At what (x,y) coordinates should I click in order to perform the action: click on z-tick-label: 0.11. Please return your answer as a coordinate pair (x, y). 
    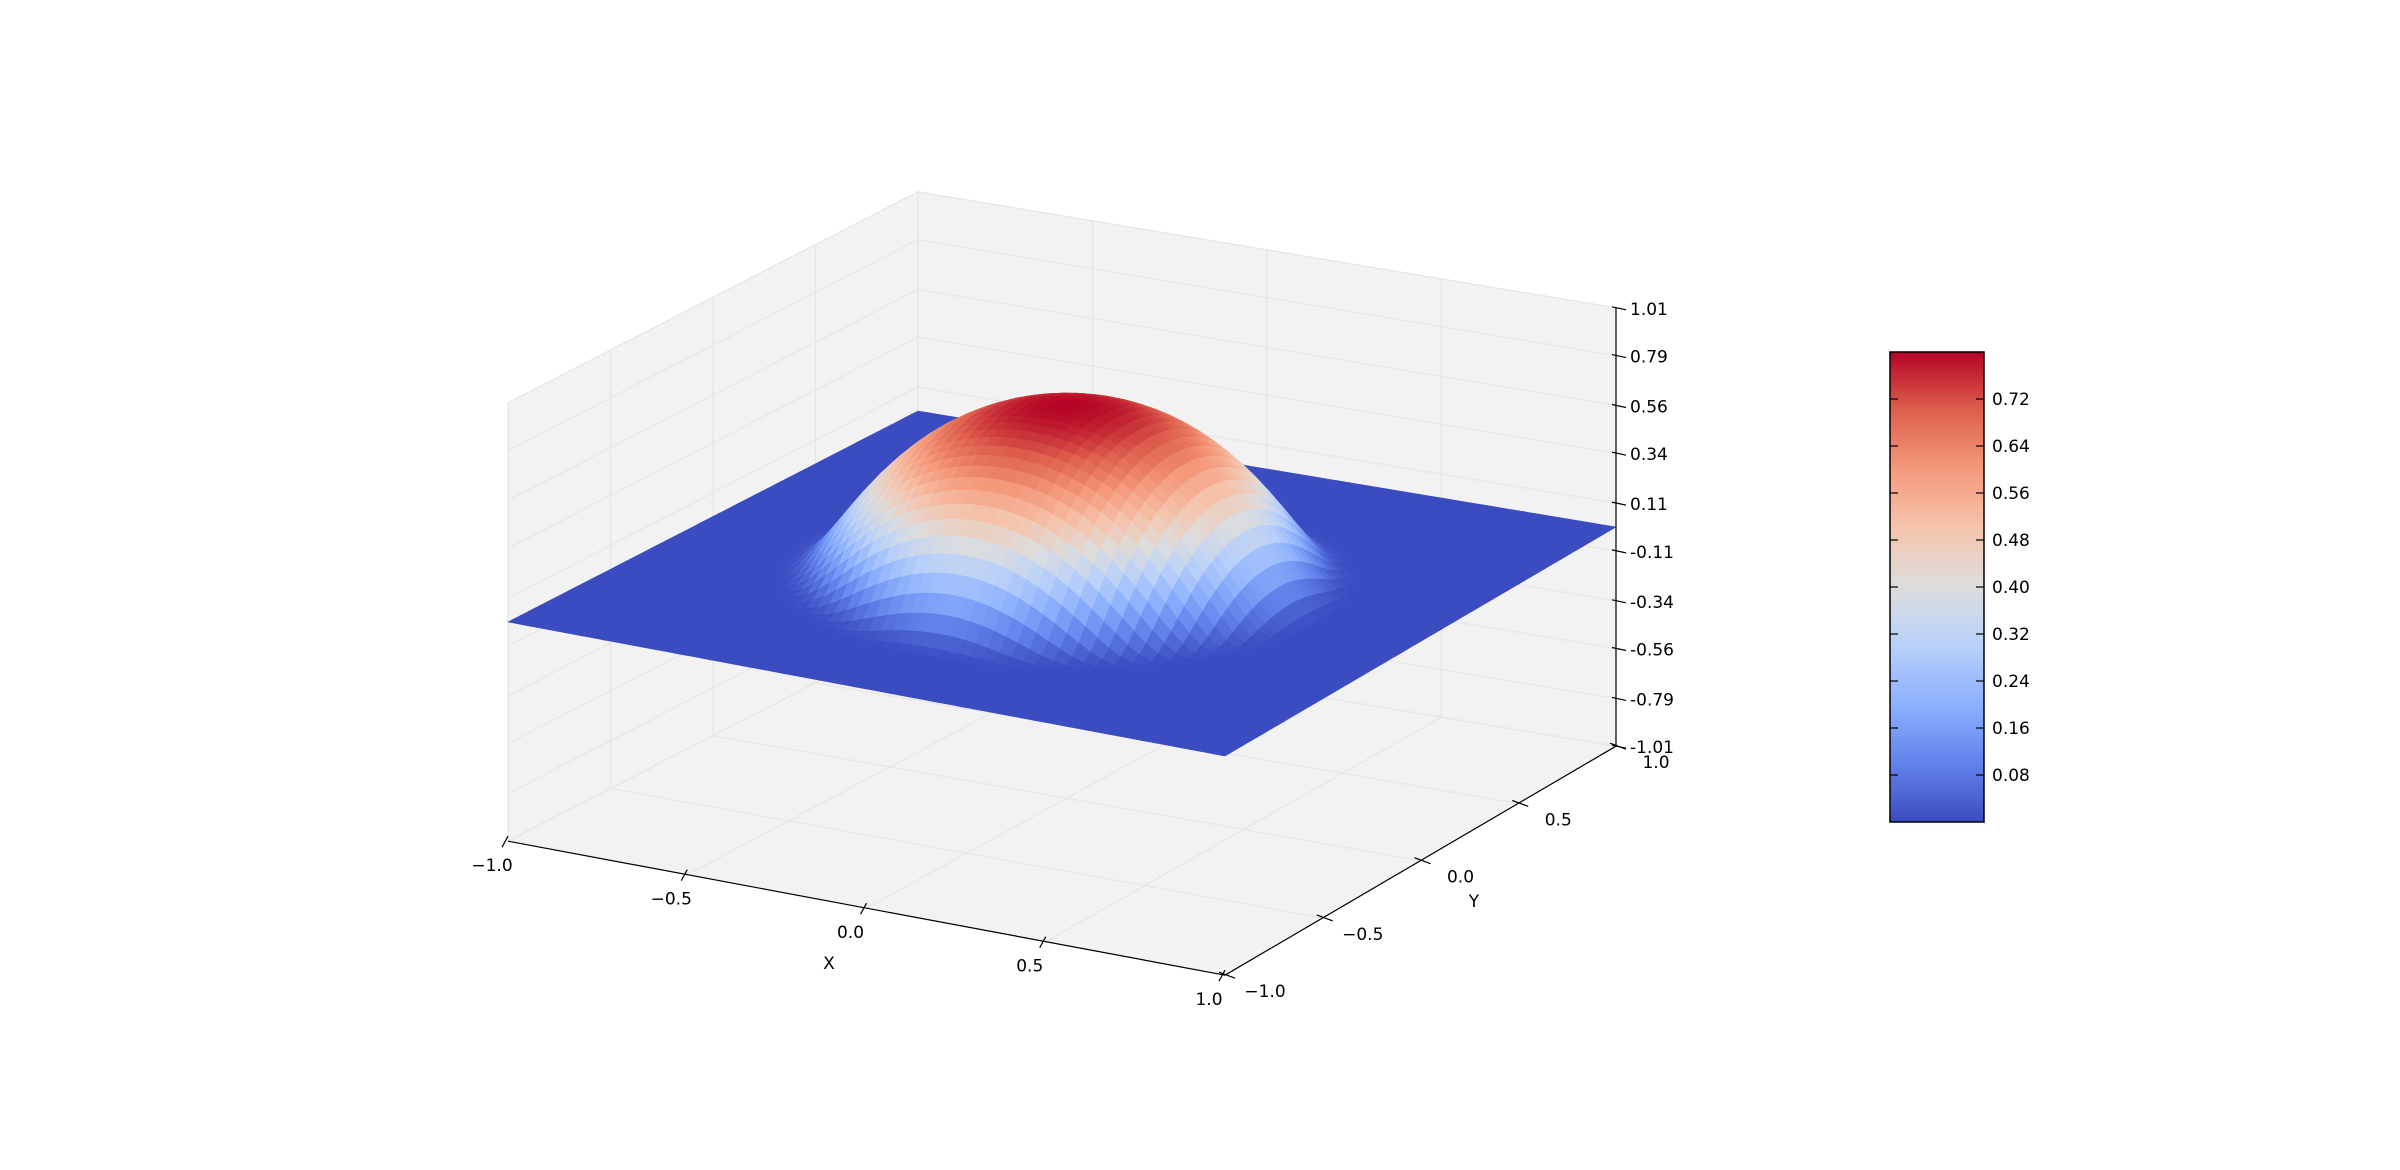
    Looking at the image, I should click on (1649, 505).